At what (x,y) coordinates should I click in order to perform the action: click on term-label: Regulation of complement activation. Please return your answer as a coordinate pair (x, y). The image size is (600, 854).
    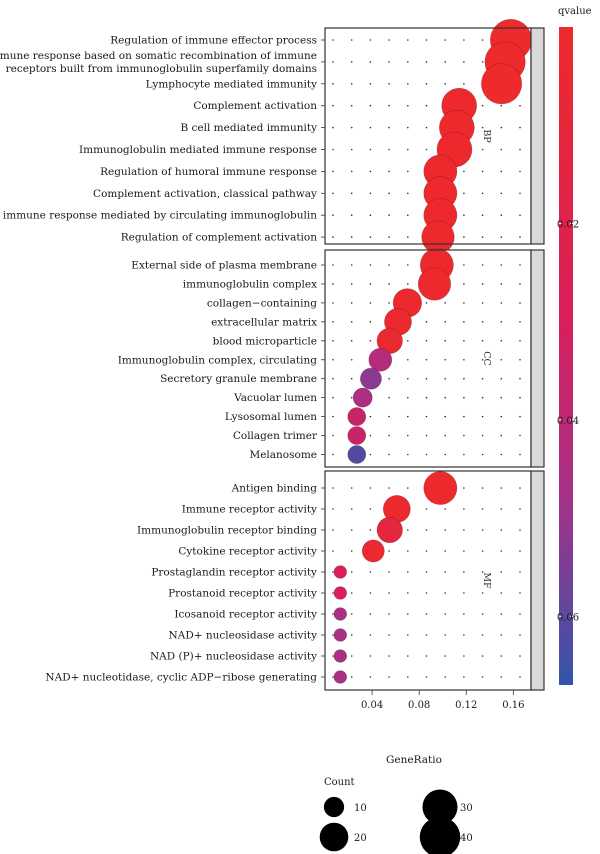
    Looking at the image, I should click on (219, 238).